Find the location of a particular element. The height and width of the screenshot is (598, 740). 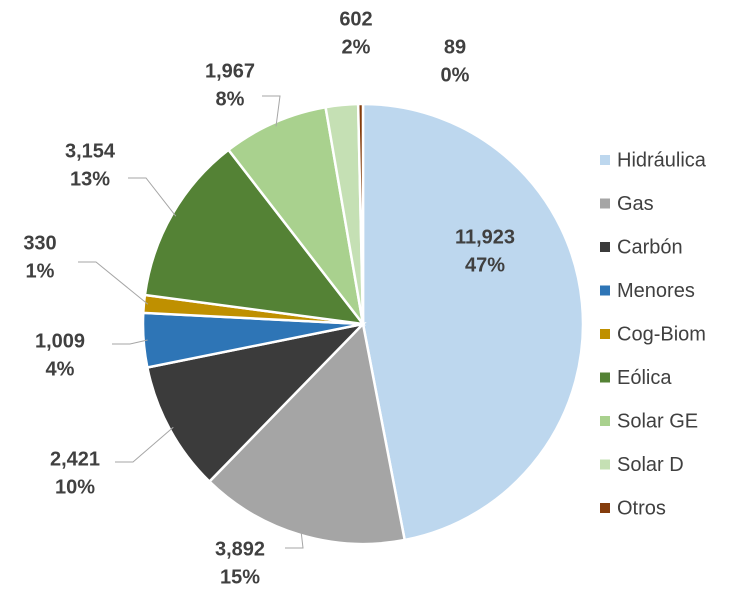

data-label-value: 3,892 is located at coordinates (240, 549).